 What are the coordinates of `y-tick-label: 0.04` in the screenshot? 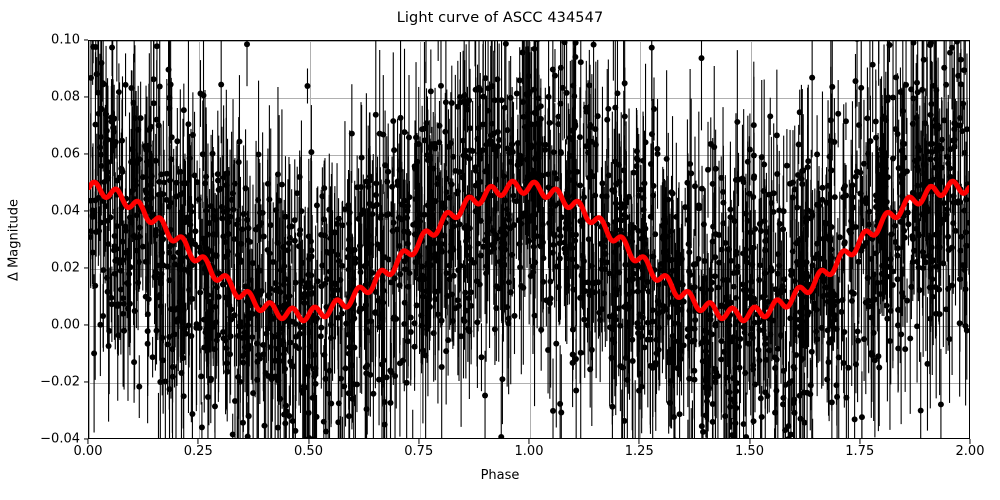 It's located at (65, 211).